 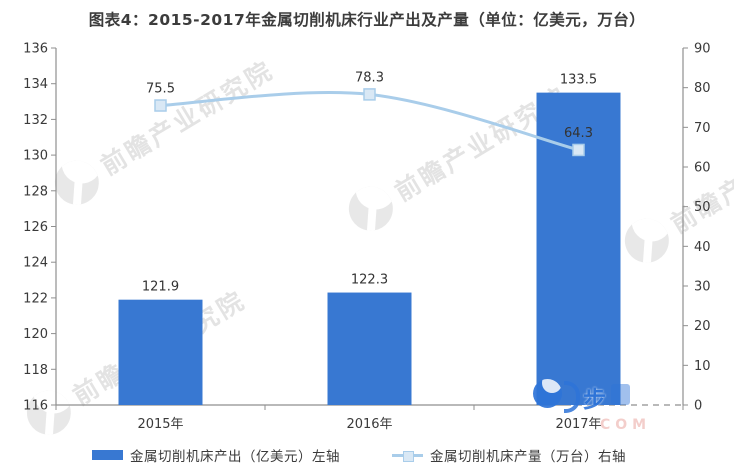 What do you see at coordinates (369, 121) in the screenshot?
I see `line-series` at bounding box center [369, 121].